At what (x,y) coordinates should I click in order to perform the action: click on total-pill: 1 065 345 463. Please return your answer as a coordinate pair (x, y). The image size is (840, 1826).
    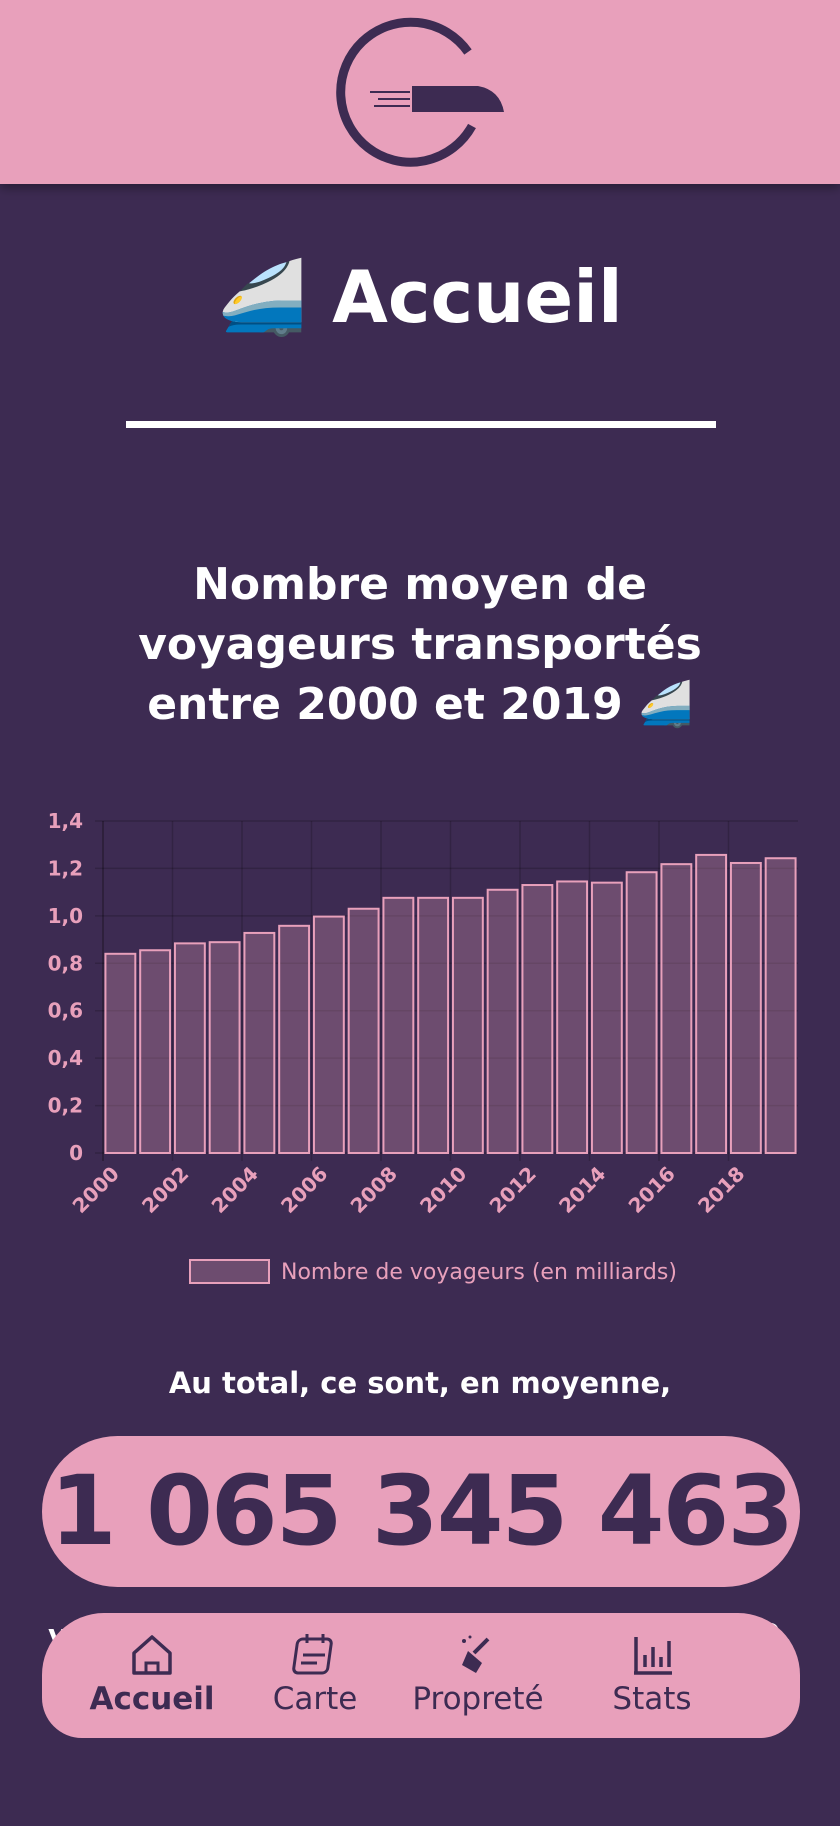
    Looking at the image, I should click on (421, 1511).